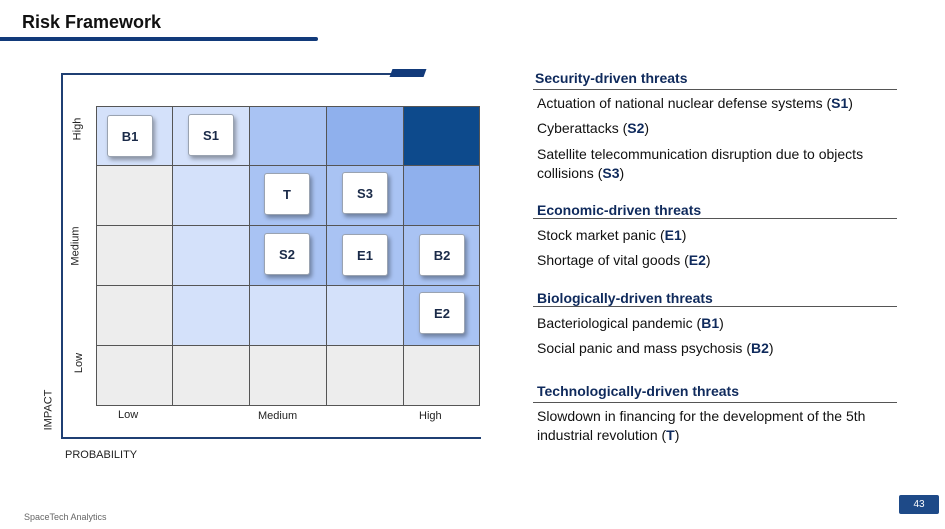  Describe the element at coordinates (92, 22) in the screenshot. I see `page-title: Risk Framework` at that location.